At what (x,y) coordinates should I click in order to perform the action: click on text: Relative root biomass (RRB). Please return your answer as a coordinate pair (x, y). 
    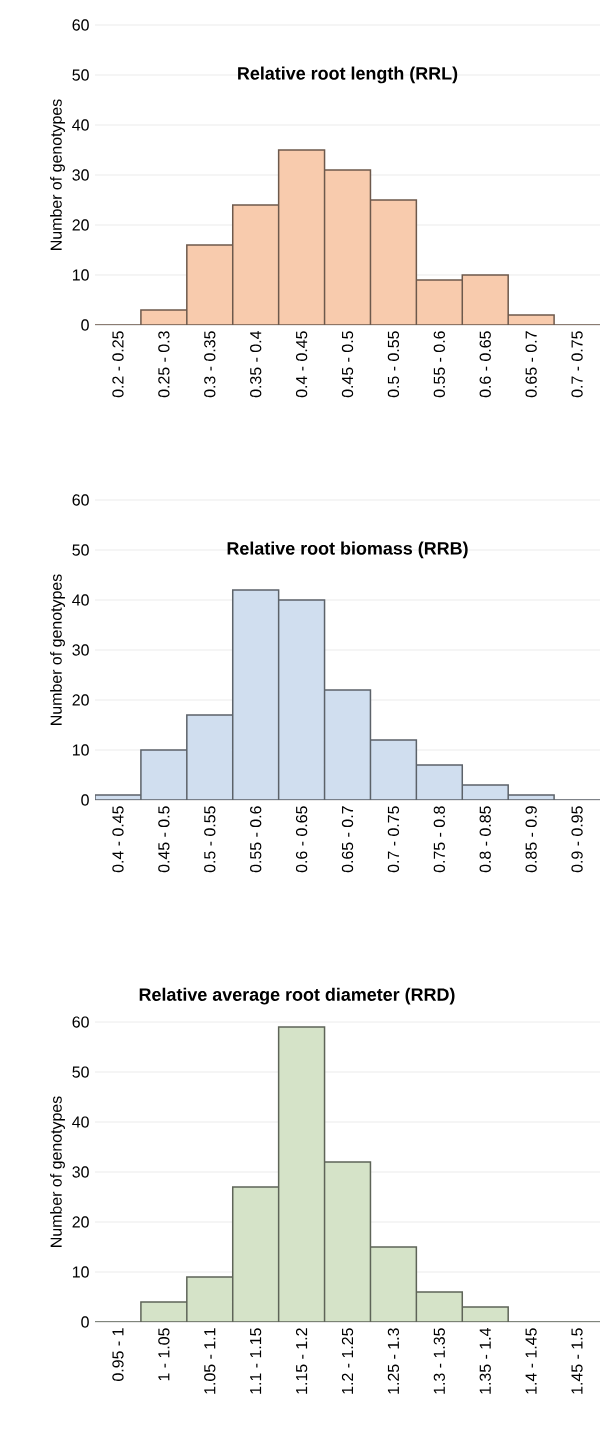
    Looking at the image, I should click on (347, 550).